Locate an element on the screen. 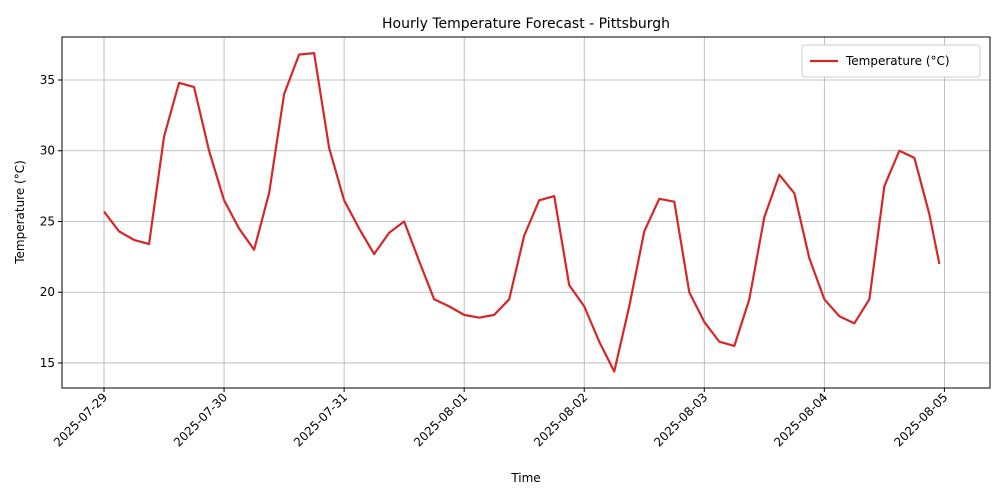 This screenshot has width=1000, height=504. legend-label: Temperature (°C) is located at coordinates (897, 61).